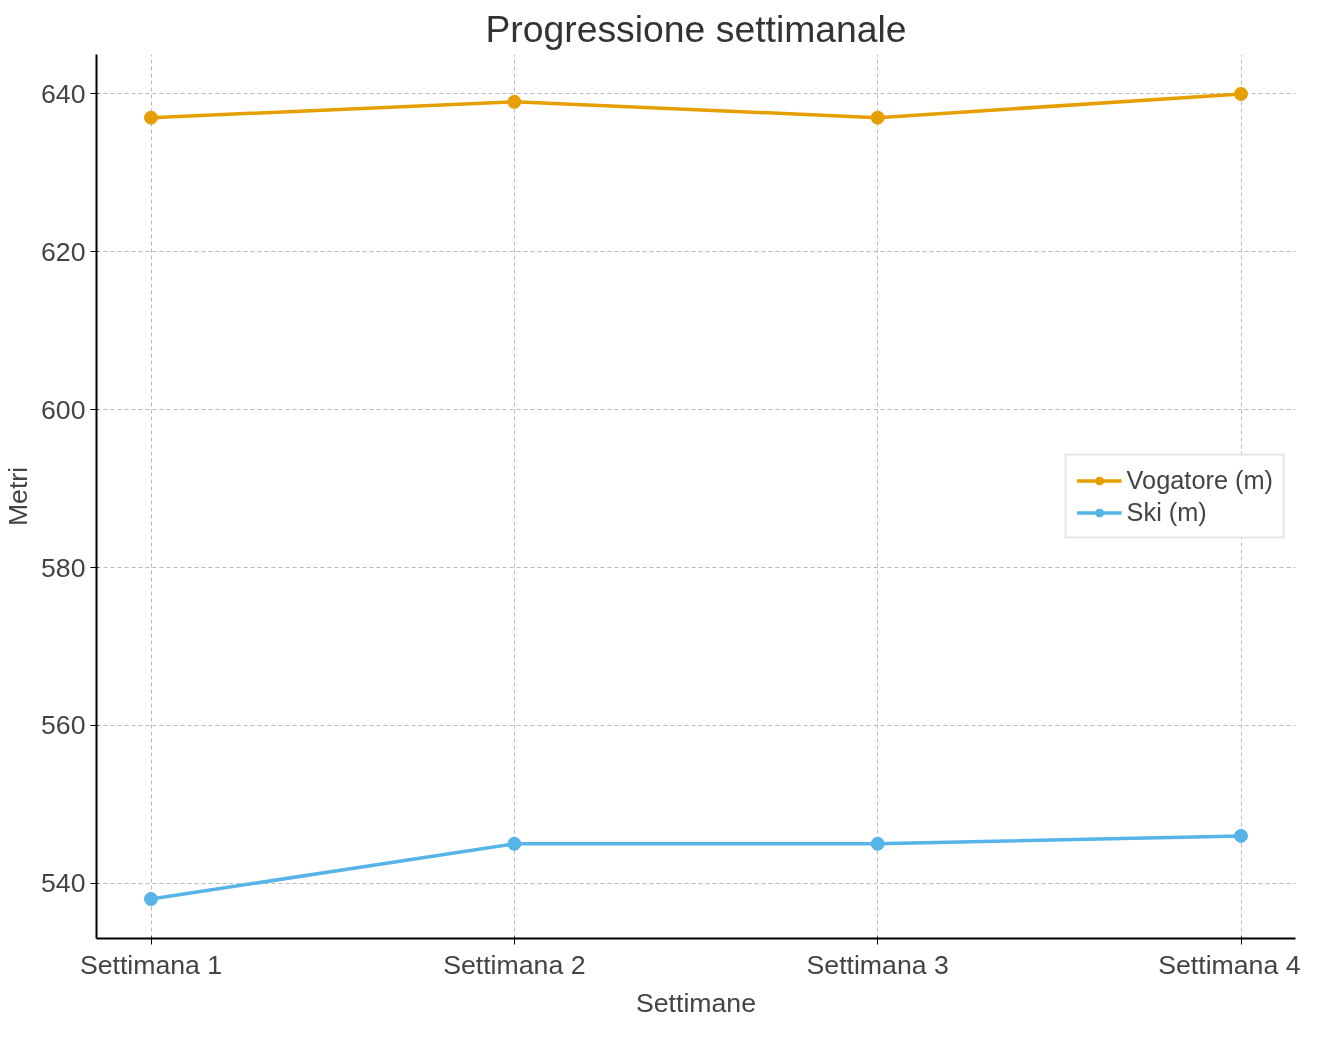 The width and height of the screenshot is (1328, 1039). What do you see at coordinates (63, 567) in the screenshot?
I see `y-tick-label: 580` at bounding box center [63, 567].